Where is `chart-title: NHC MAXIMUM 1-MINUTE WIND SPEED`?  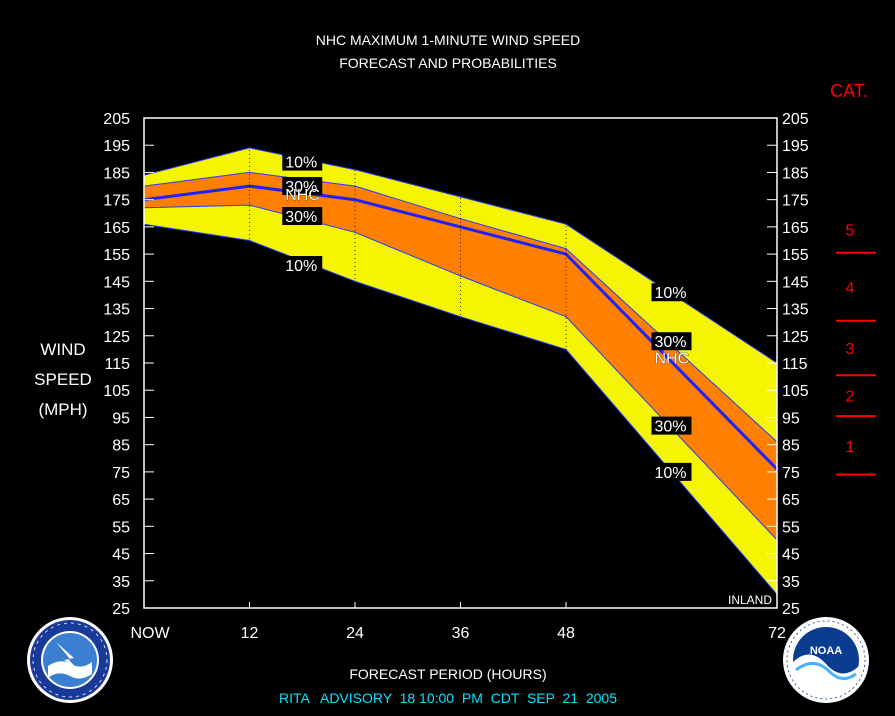 chart-title: NHC MAXIMUM 1-MINUTE WIND SPEED is located at coordinates (448, 40).